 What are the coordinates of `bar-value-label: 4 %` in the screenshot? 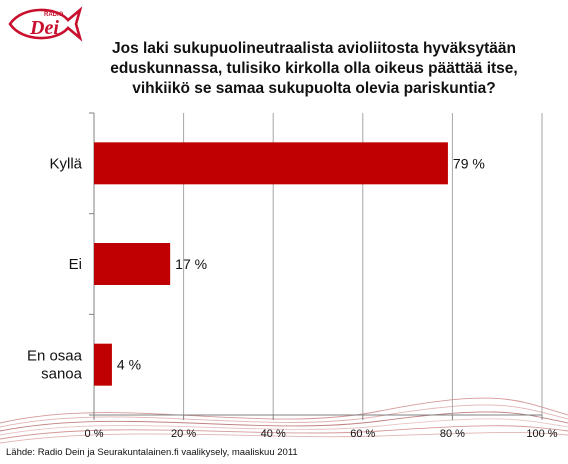 It's located at (129, 365).